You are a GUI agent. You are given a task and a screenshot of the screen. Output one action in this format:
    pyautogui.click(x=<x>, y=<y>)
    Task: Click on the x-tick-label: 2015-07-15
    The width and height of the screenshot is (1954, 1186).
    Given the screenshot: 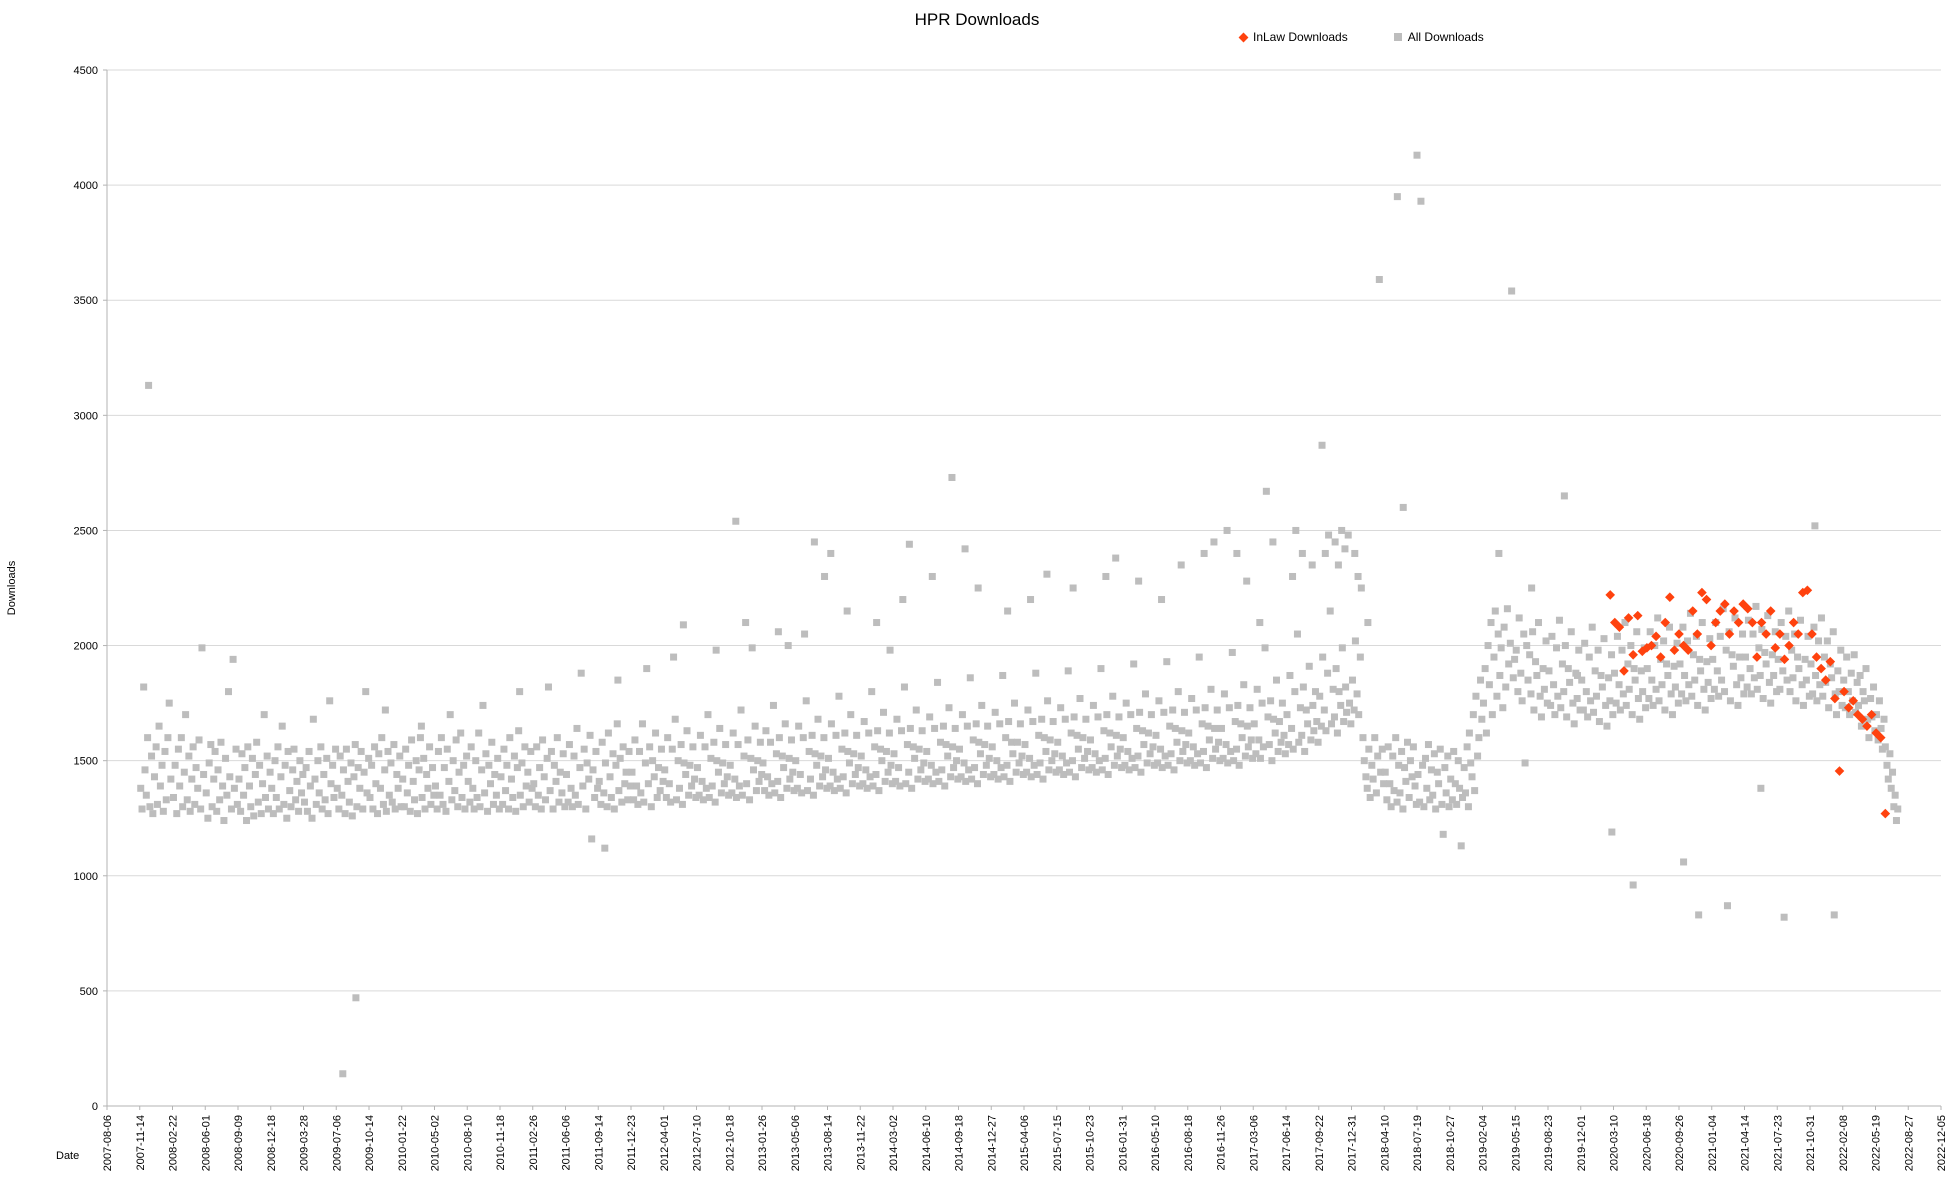 What is the action you would take?
    pyautogui.click(x=1058, y=1143)
    